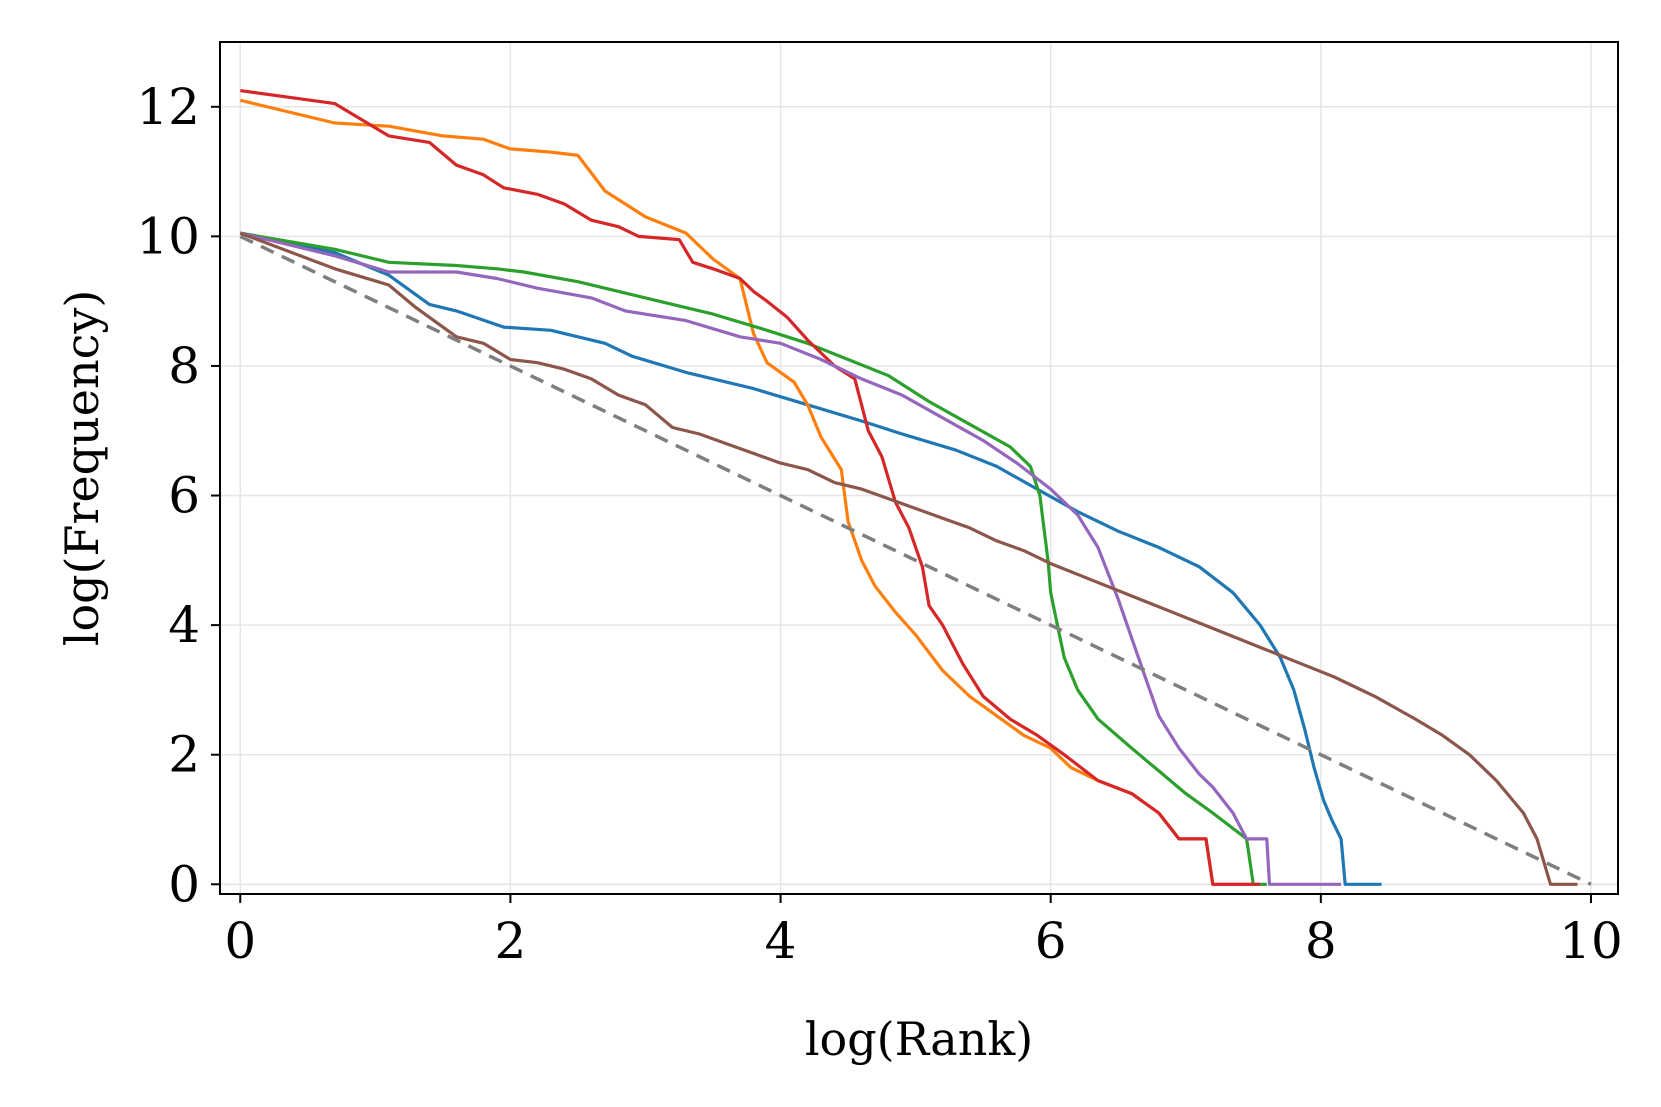 The image size is (1661, 1107). What do you see at coordinates (184, 496) in the screenshot?
I see `y-tick-label: 6` at bounding box center [184, 496].